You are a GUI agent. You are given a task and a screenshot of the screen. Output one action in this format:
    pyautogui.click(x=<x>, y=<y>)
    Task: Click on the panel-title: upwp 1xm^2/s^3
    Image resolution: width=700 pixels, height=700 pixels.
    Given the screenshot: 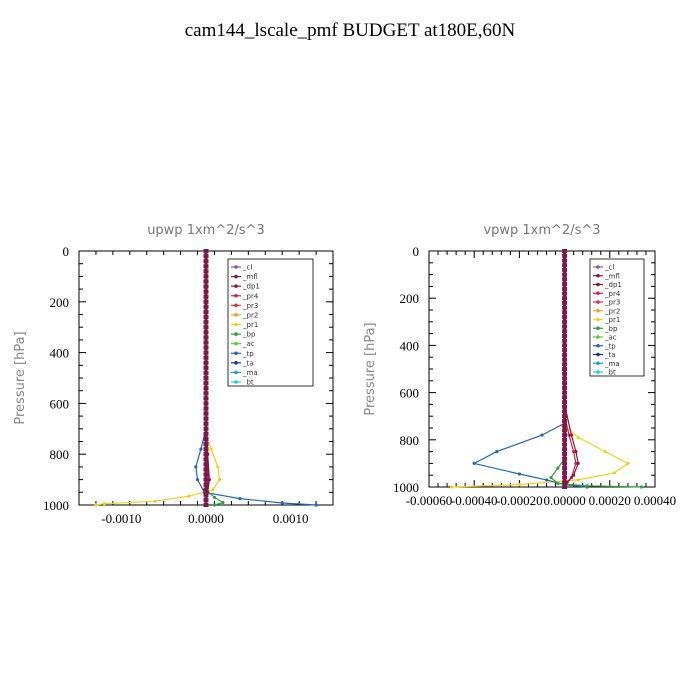 What is the action you would take?
    pyautogui.click(x=206, y=230)
    